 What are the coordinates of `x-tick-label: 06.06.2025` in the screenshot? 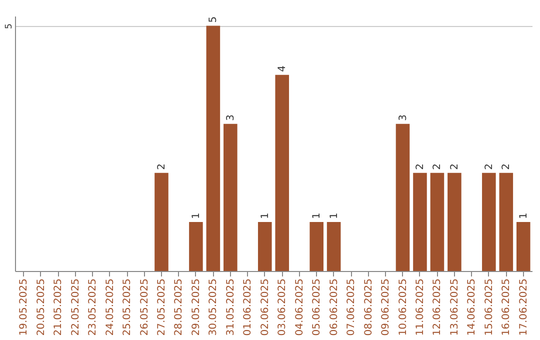 It's located at (334, 307).